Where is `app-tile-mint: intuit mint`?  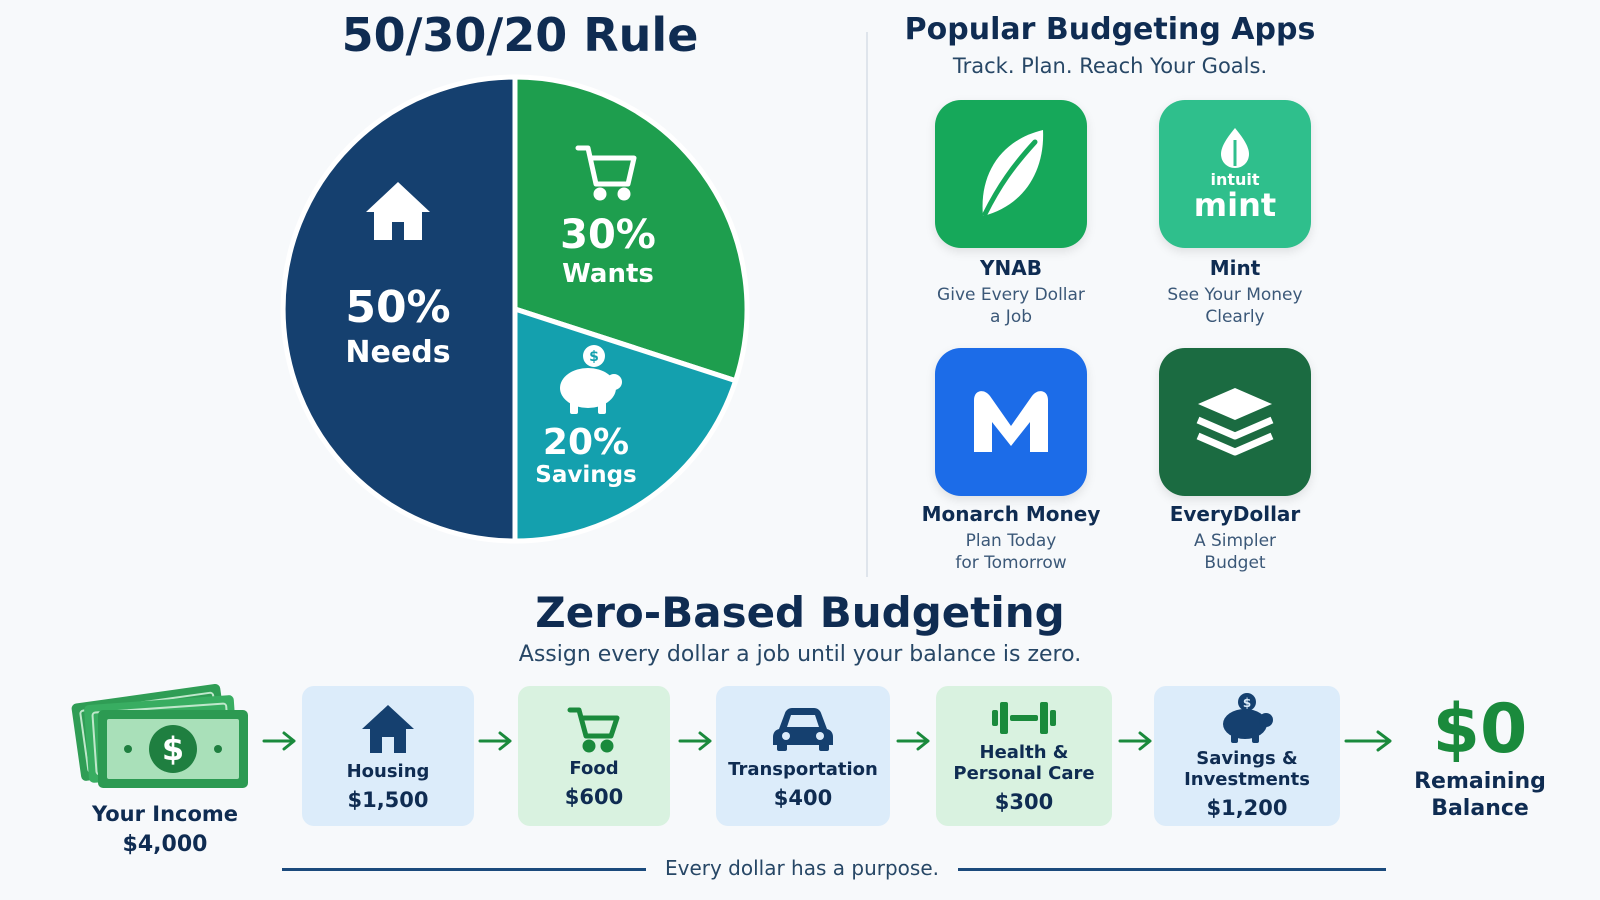
app-tile-mint: intuit mint is located at coordinates (1235, 174).